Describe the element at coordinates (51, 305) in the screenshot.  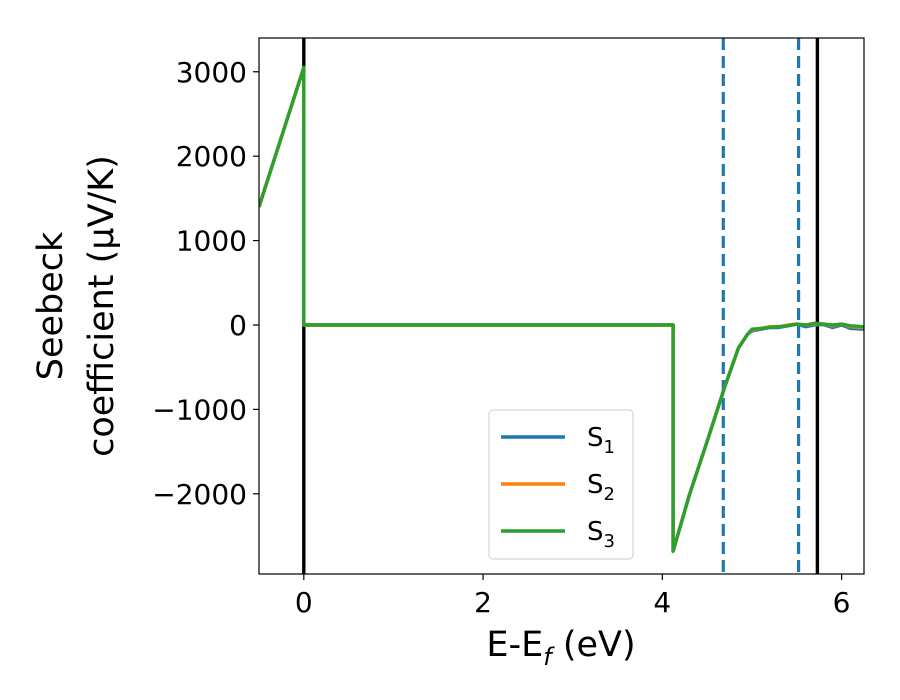
I see `y-axis-label-line1: Seebeck` at that location.